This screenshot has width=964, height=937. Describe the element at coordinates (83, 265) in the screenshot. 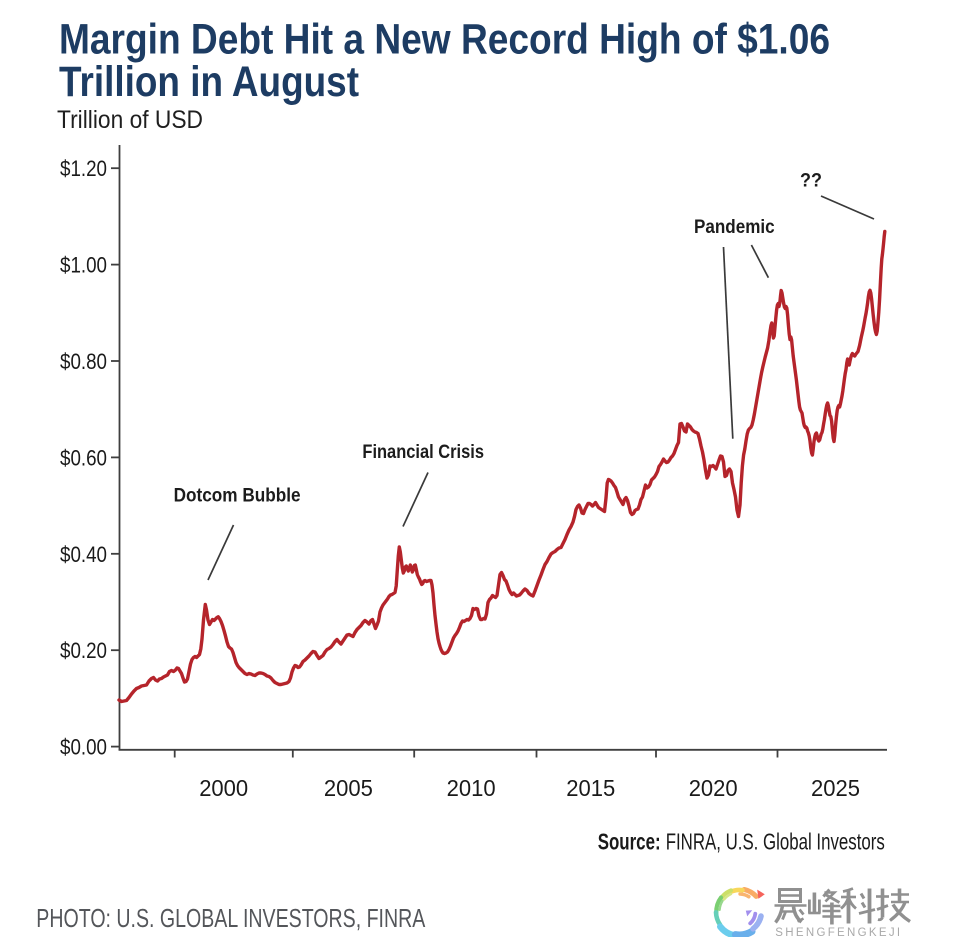

I see `svg-text: $1.00` at that location.